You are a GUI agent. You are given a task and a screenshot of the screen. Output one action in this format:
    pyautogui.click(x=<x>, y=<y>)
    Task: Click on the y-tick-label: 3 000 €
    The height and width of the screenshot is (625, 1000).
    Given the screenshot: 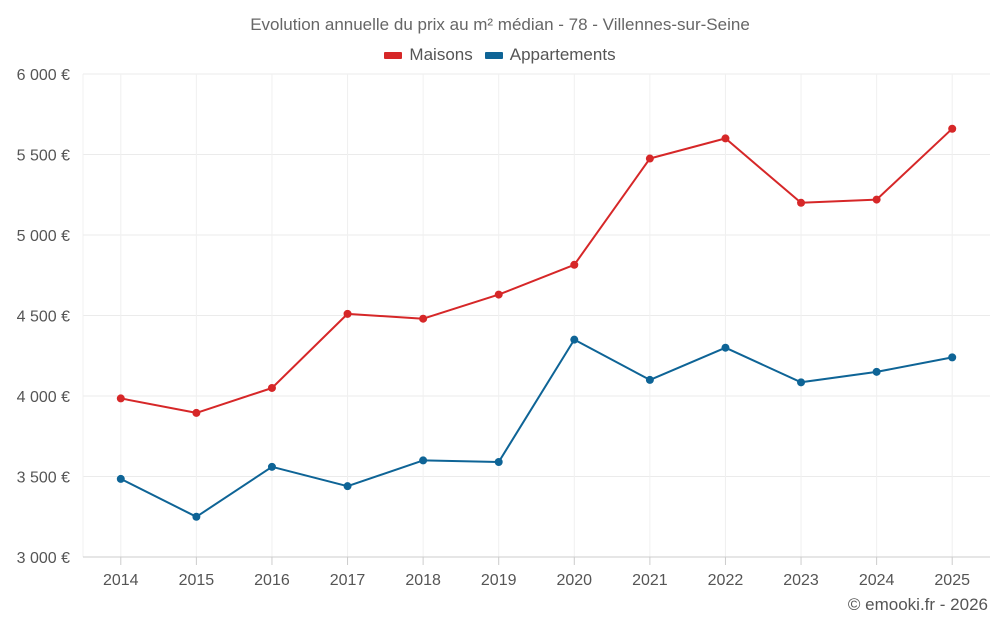 What is the action you would take?
    pyautogui.click(x=43, y=558)
    